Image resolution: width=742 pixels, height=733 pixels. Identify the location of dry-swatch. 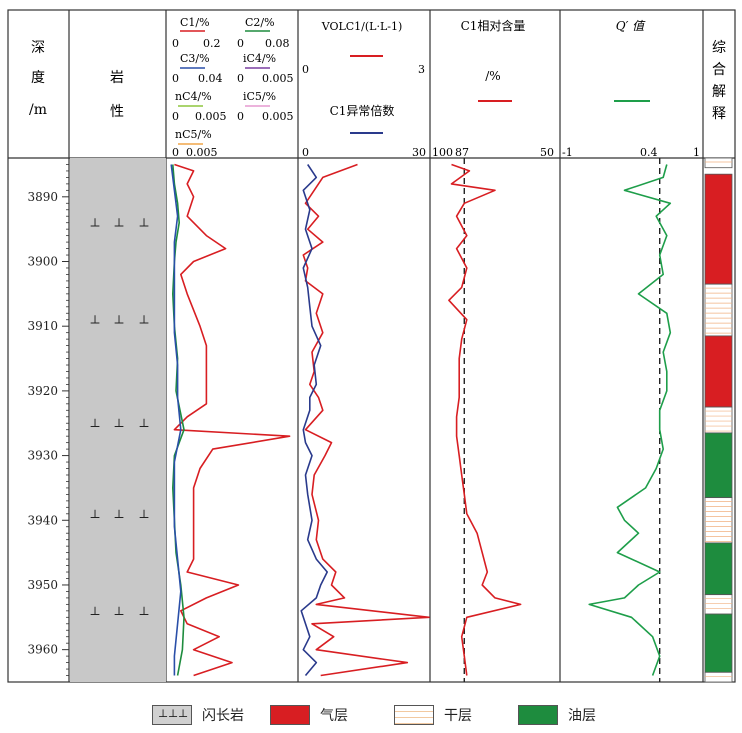
(414, 715).